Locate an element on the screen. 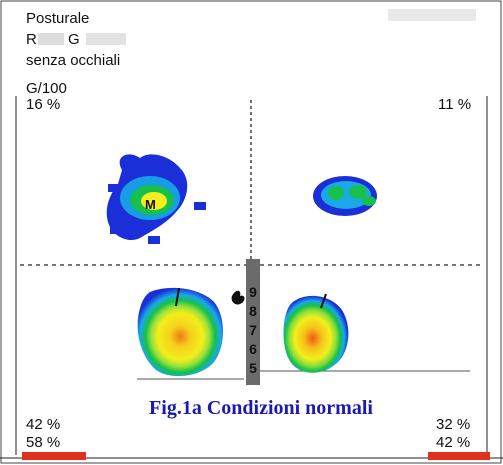 Image resolution: width=503 pixels, height=465 pixels. header-name-initial: G is located at coordinates (74, 39).